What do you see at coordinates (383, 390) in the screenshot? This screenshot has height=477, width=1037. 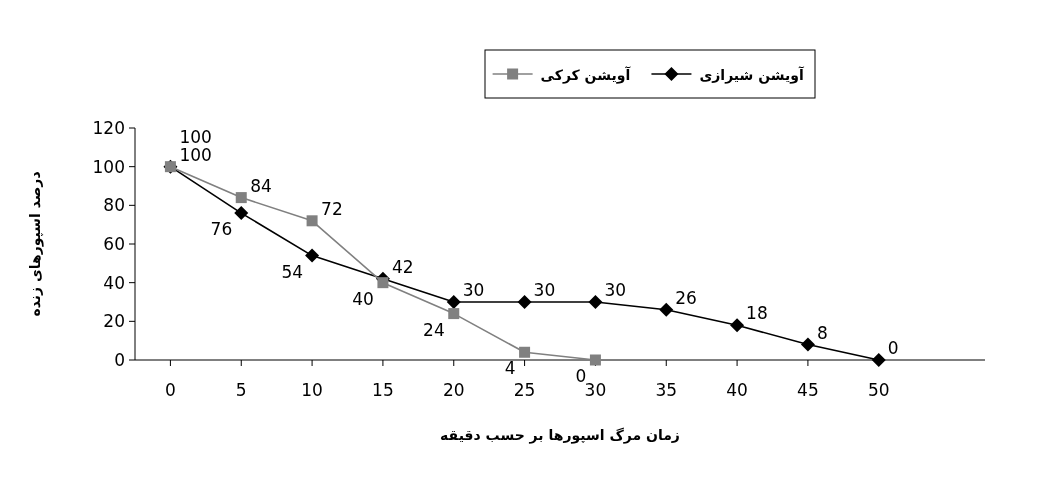 I see `x-tick-label: 15` at bounding box center [383, 390].